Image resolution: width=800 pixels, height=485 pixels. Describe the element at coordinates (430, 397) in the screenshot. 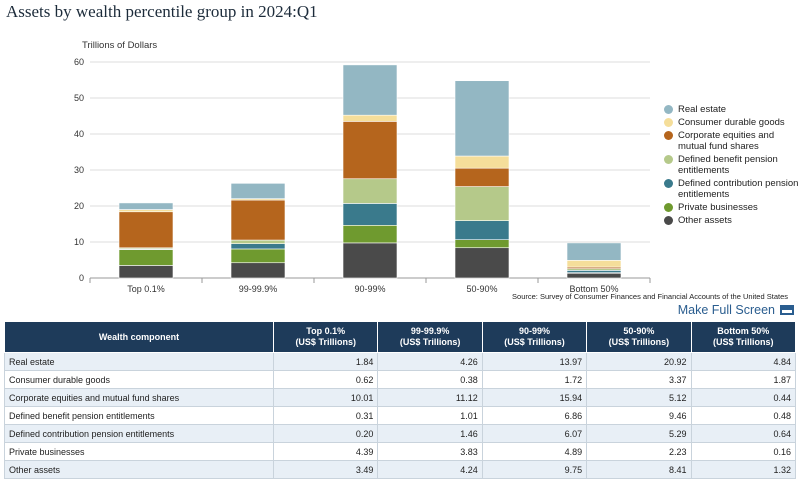

I see `value-cell: 11.12` at that location.